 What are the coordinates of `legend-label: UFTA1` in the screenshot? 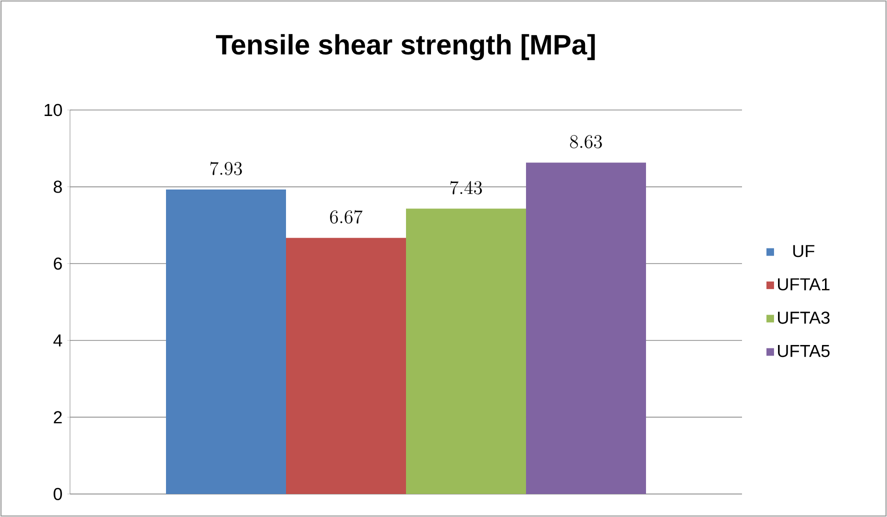 It's located at (804, 284).